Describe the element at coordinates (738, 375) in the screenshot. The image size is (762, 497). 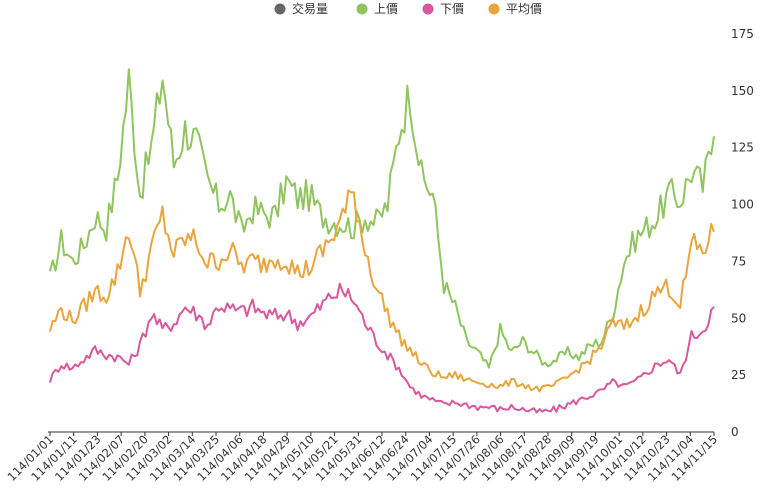
I see `y-tick-label-1: 25` at that location.